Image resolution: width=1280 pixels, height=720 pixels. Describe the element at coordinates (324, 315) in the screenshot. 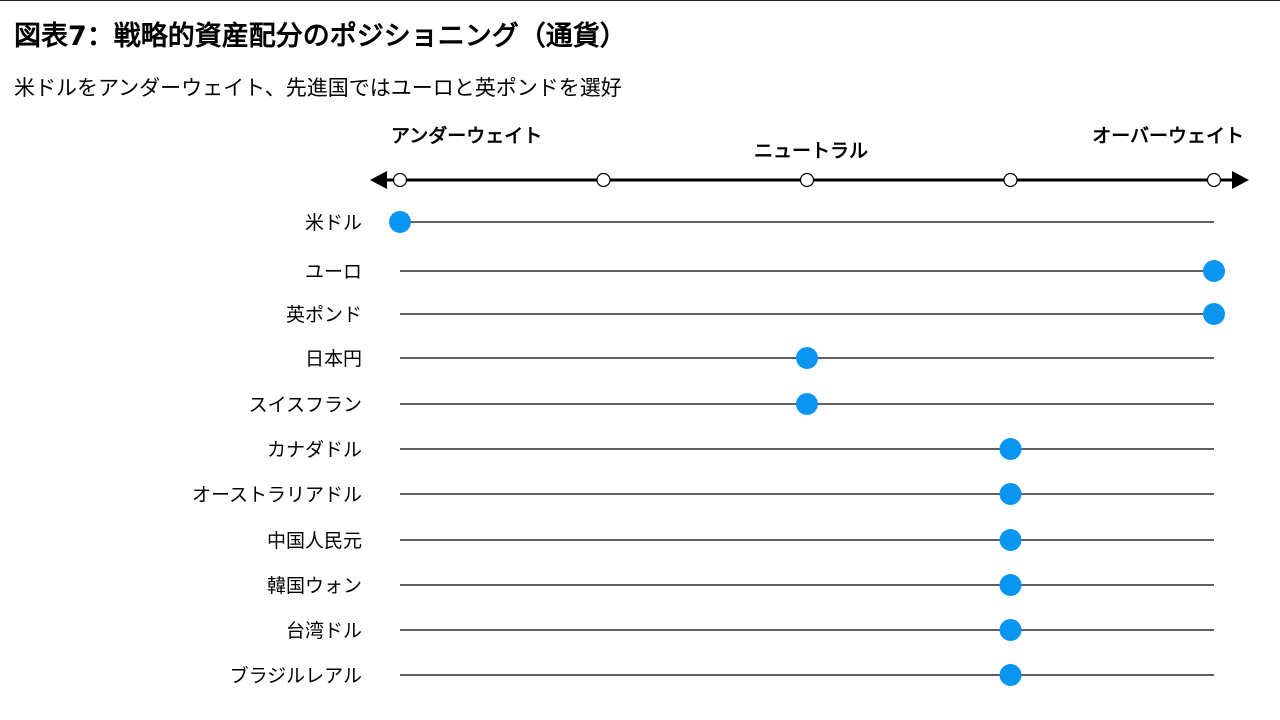

I see `category-label-3: 英ポンド` at that location.